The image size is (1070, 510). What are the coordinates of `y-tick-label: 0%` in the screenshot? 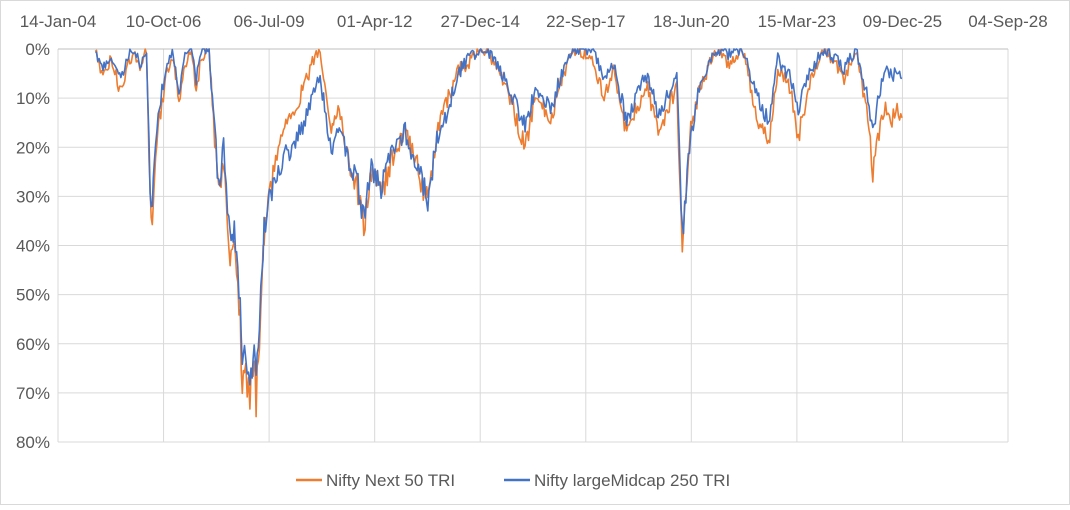 It's located at (37, 49).